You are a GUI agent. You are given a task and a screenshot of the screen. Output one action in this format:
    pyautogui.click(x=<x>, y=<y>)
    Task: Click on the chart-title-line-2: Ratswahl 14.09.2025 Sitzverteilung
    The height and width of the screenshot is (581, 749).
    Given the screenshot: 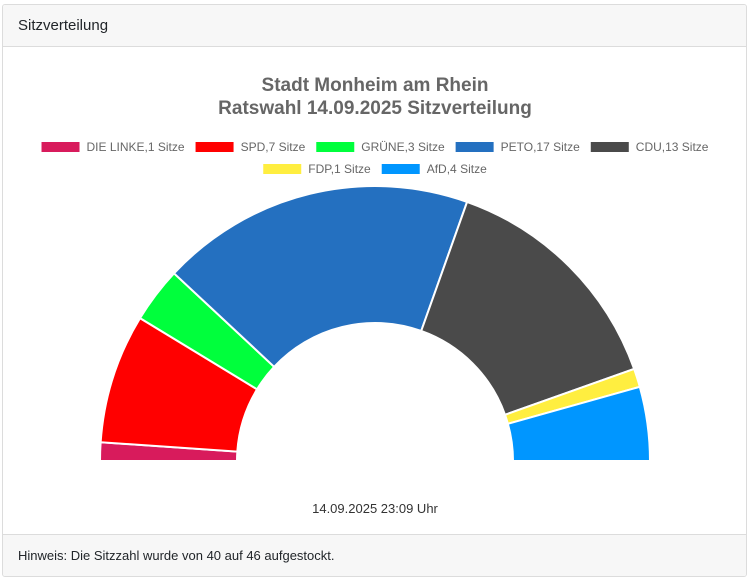 What is the action you would take?
    pyautogui.click(x=375, y=108)
    